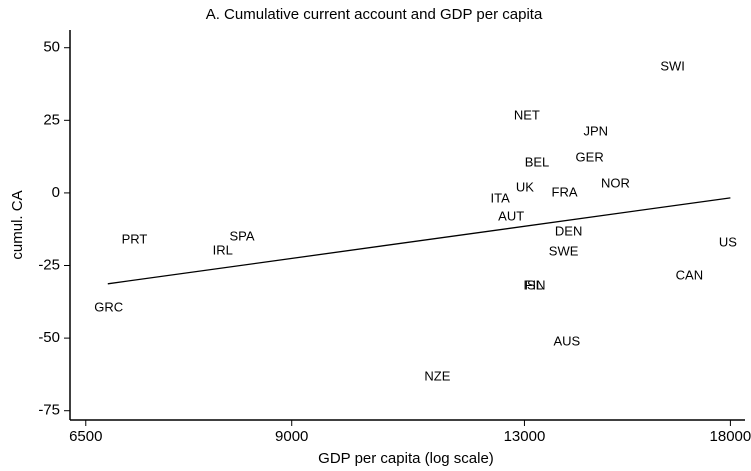 The width and height of the screenshot is (751, 471). What do you see at coordinates (537, 161) in the screenshot?
I see `point-label: BEL` at bounding box center [537, 161].